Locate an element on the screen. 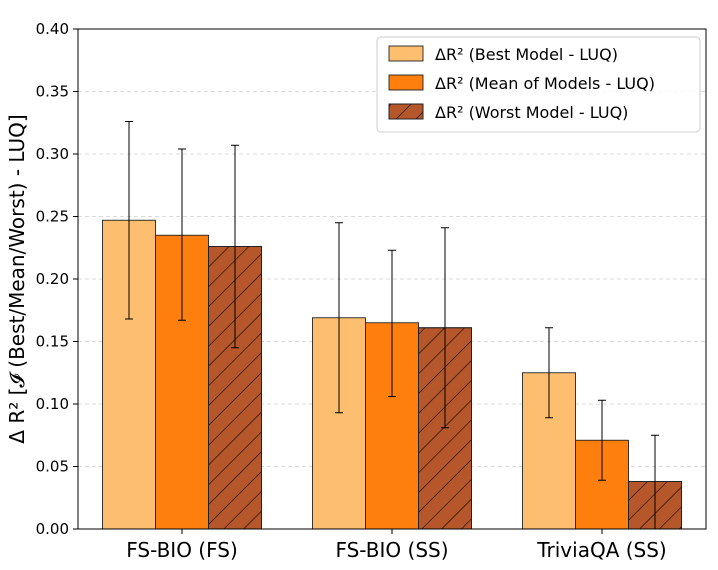 The image size is (718, 570). y-tick-label: 0.25 is located at coordinates (52, 217).